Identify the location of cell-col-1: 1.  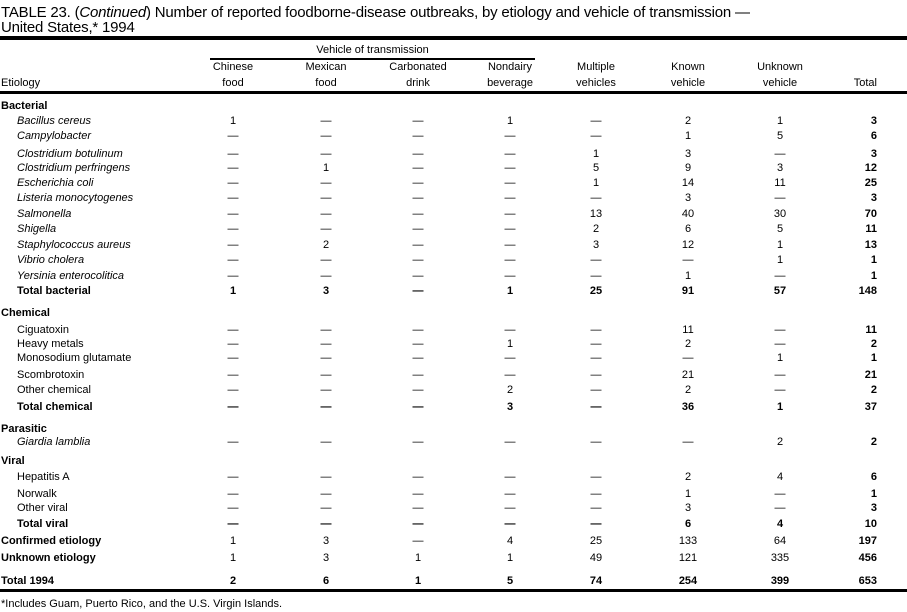
(233, 291).